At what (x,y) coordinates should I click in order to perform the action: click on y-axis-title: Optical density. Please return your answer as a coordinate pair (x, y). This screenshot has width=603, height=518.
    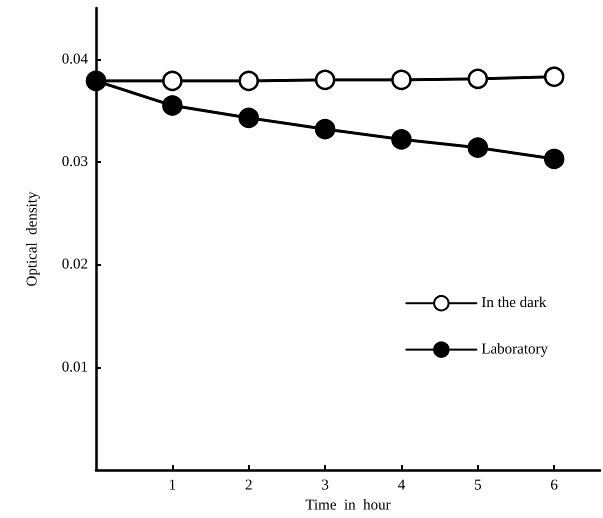
    Looking at the image, I should click on (32, 238).